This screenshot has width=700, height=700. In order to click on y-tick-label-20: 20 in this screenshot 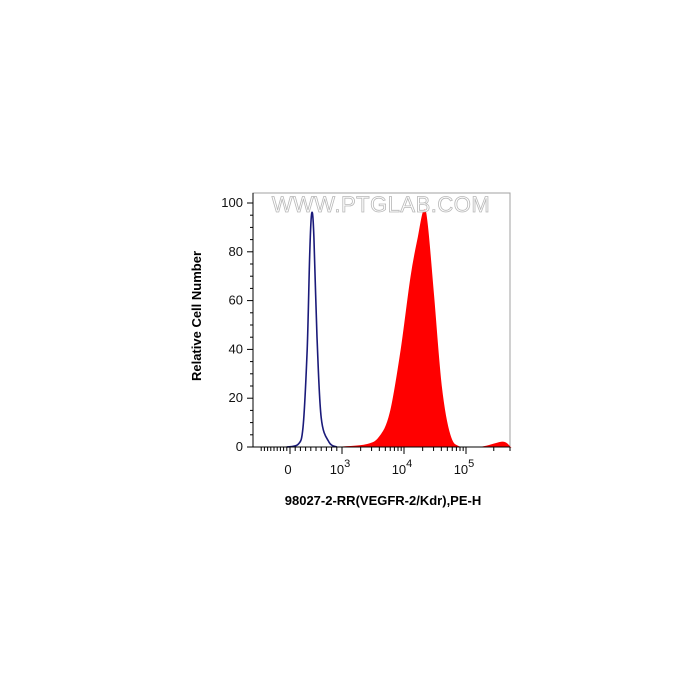, I will do `click(236, 397)`.